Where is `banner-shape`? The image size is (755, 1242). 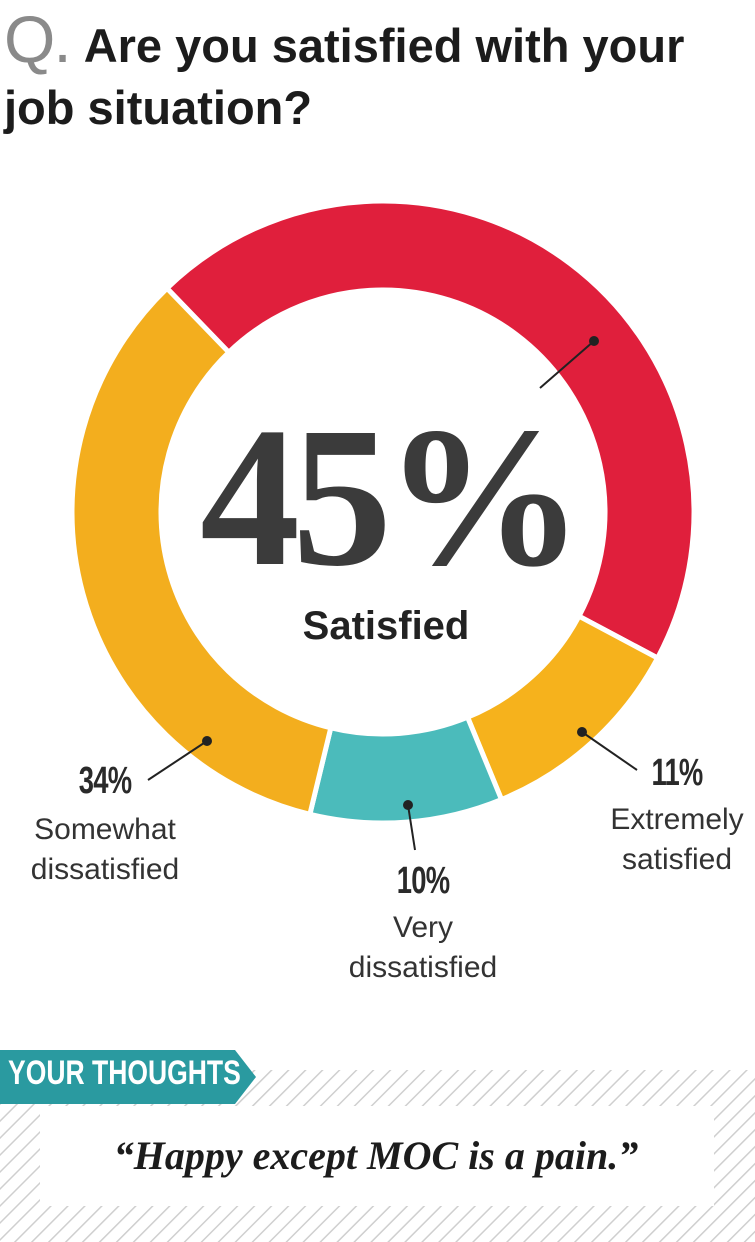 banner-shape is located at coordinates (128, 1077).